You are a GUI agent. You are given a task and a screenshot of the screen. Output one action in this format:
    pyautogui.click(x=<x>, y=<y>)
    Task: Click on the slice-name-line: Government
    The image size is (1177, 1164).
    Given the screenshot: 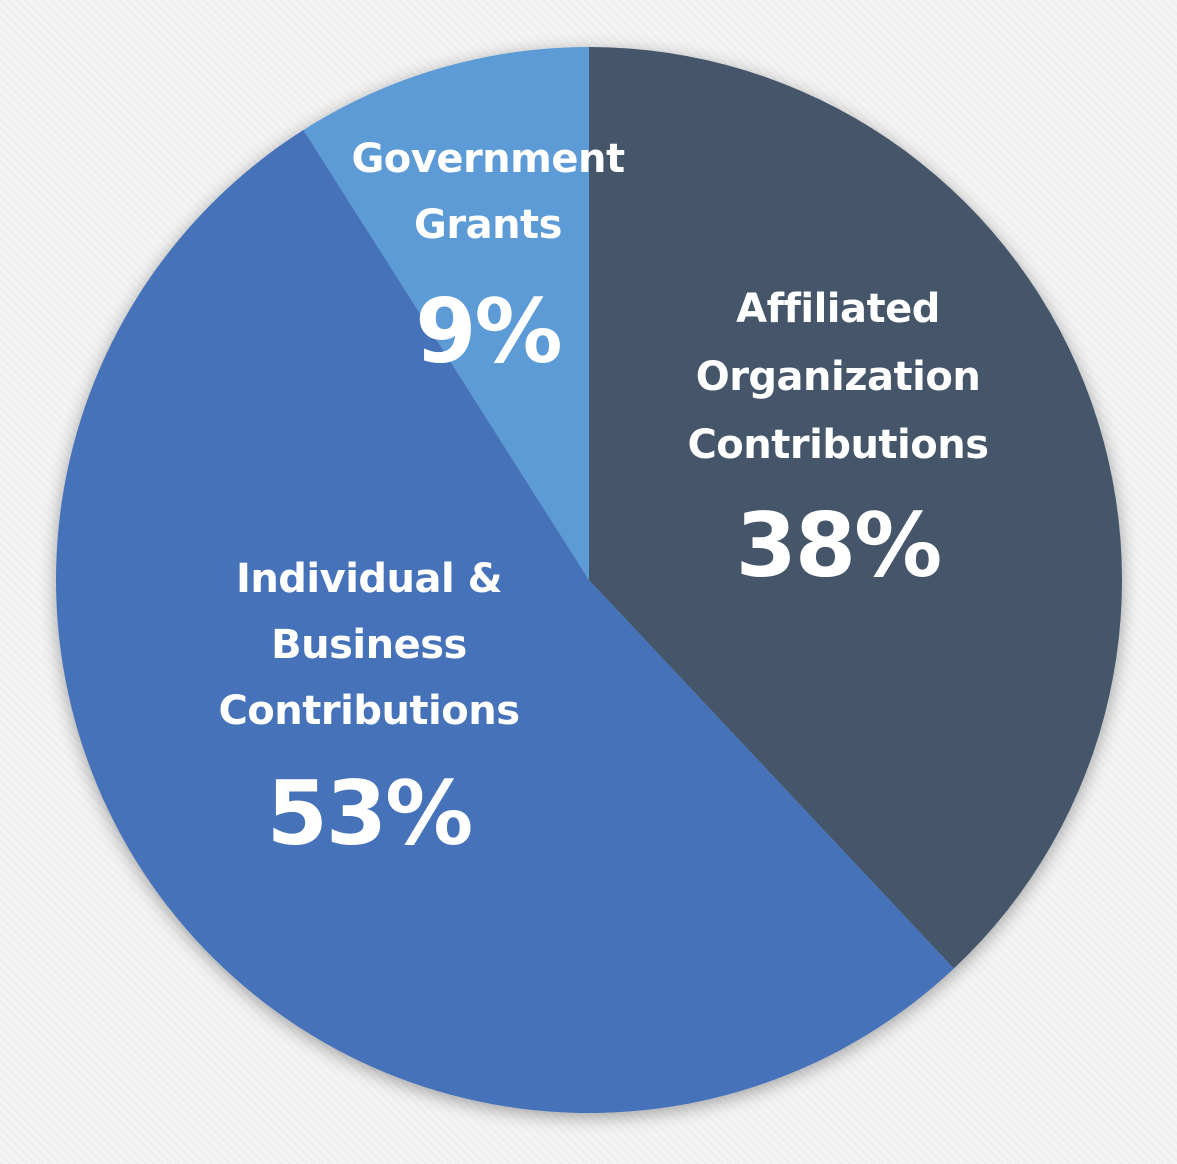 What is the action you would take?
    pyautogui.click(x=488, y=159)
    